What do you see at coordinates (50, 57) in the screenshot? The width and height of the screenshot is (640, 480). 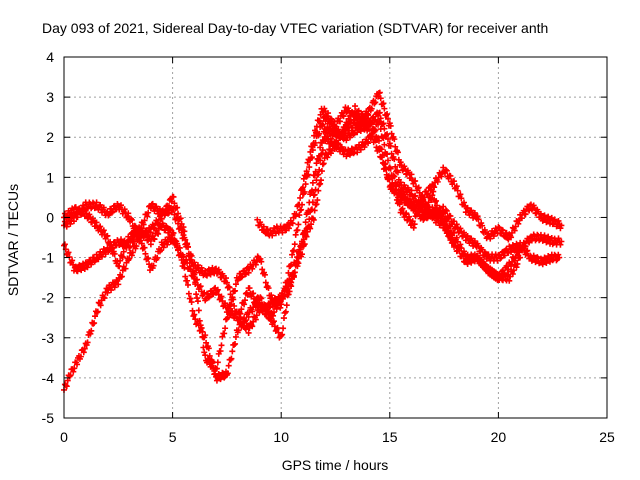 I see `y-tick-label: 4` at bounding box center [50, 57].